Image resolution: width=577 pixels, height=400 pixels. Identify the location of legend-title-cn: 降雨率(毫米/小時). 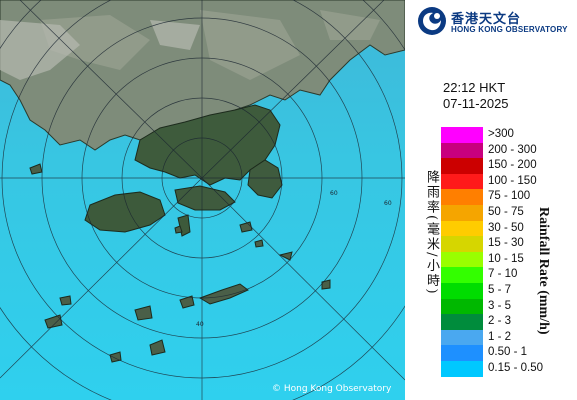
(431, 233).